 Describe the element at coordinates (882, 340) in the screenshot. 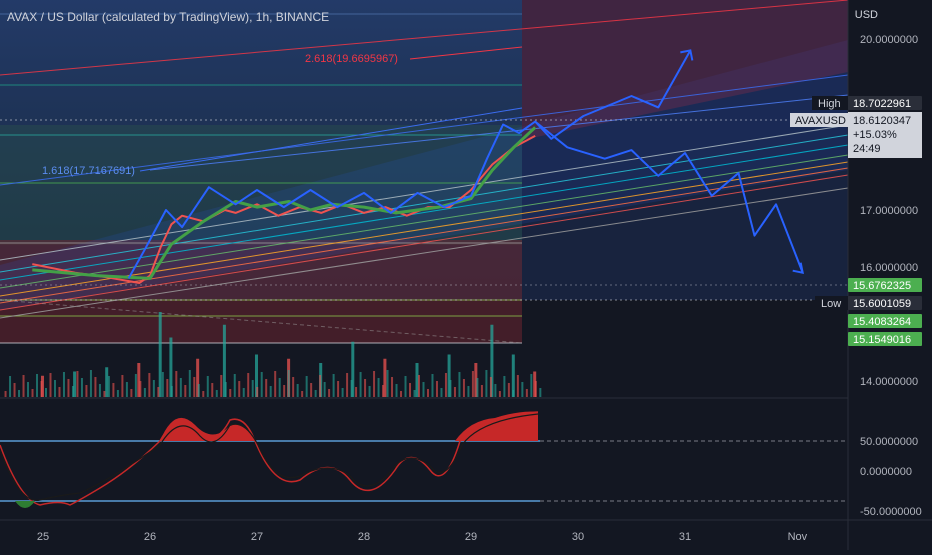

I see `level-tag-3: 15.1549016` at that location.